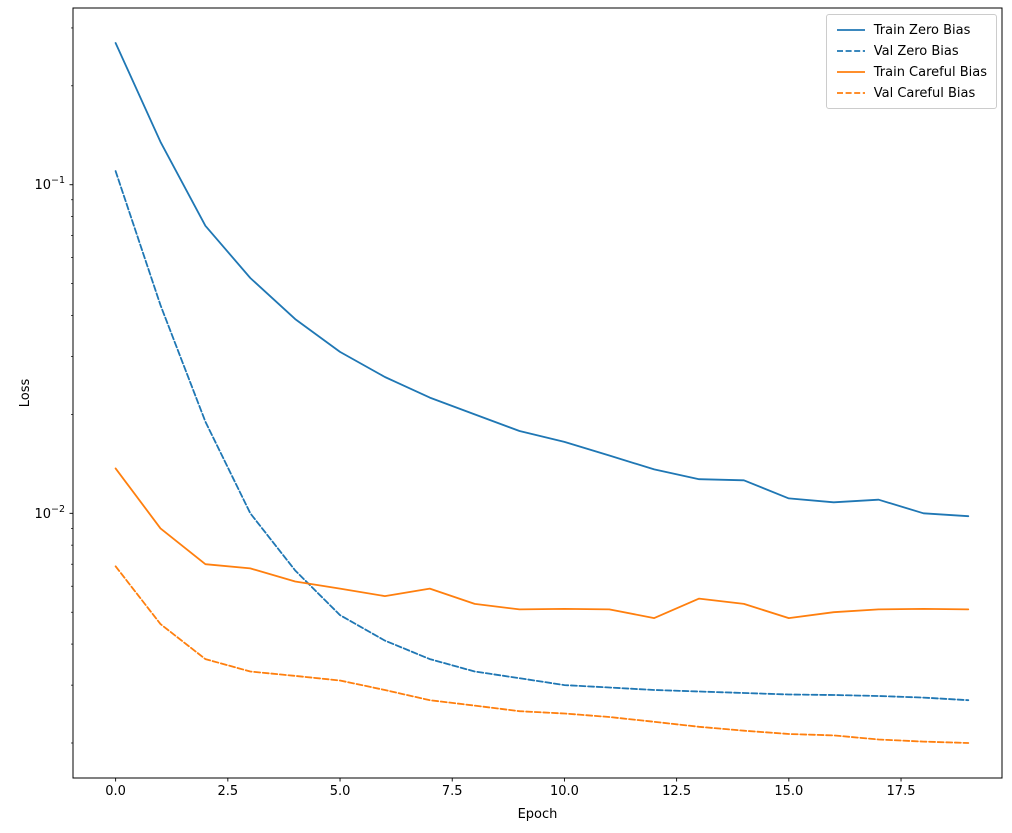 Image resolution: width=1012 pixels, height=833 pixels. I want to click on legend-entry: Val Zero Bias, so click(911, 51).